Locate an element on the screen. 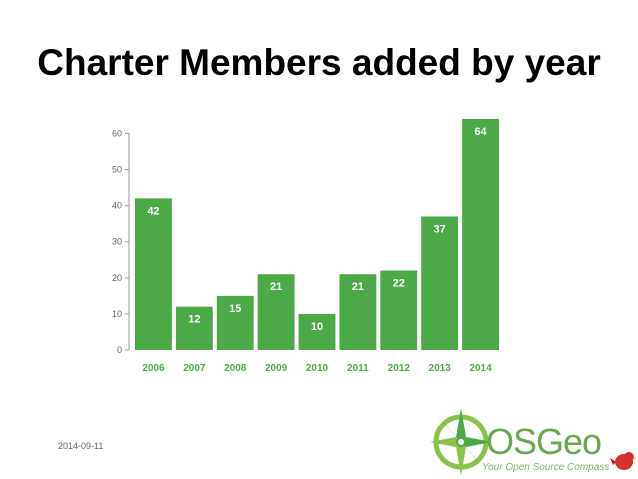 Image resolution: width=638 pixels, height=479 pixels. data-label-2006: 42 is located at coordinates (153, 211).